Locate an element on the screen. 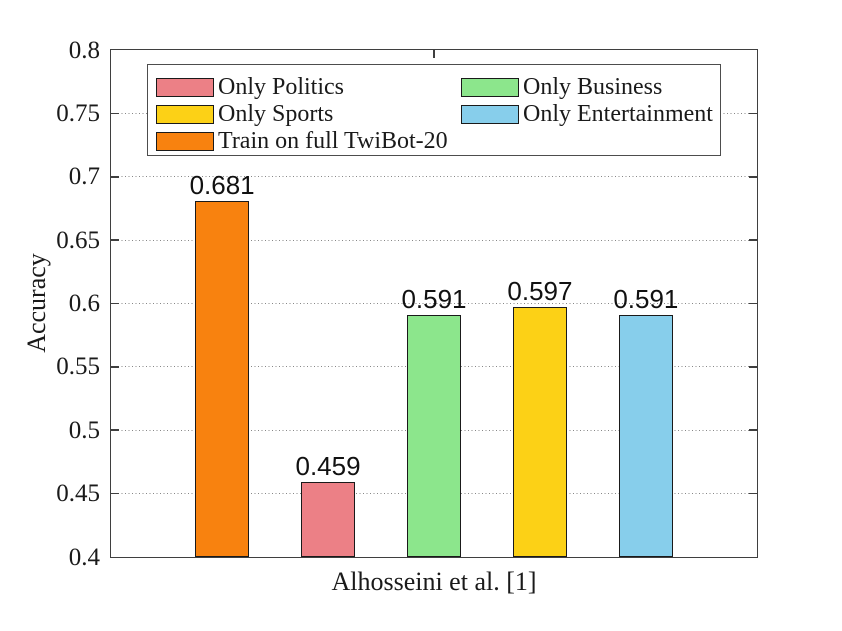 The image size is (842, 631). y-tick-label: 0.65 is located at coordinates (78, 240).